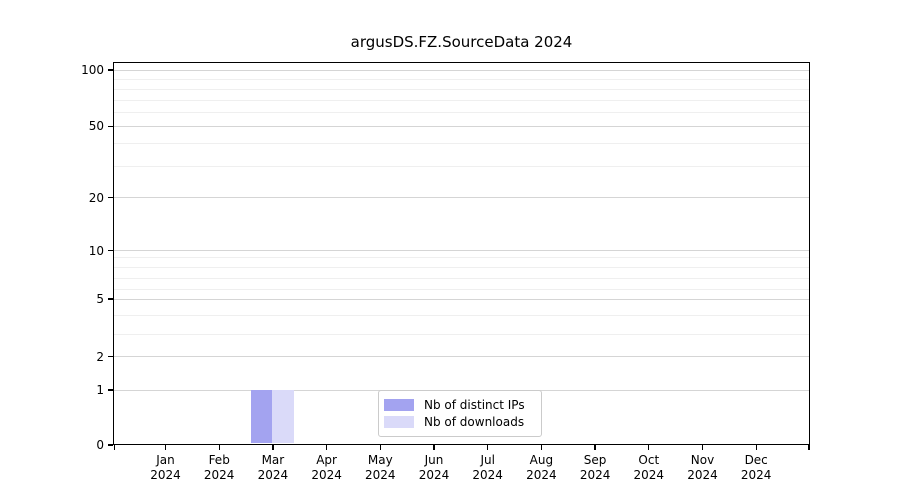  Describe the element at coordinates (261, 416) in the screenshot. I see `bar-nb-of-distinct-ips` at that location.